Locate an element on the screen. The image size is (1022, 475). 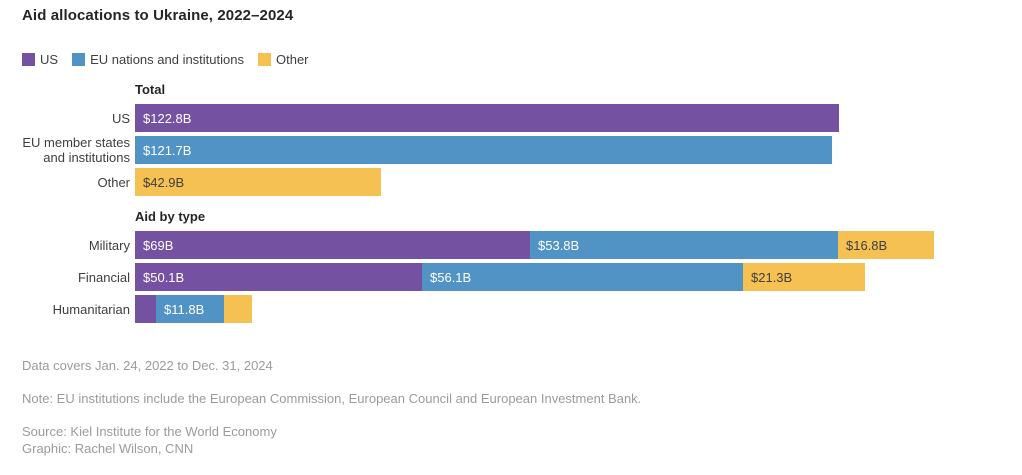
row-label: Humanitarian is located at coordinates (91, 309).